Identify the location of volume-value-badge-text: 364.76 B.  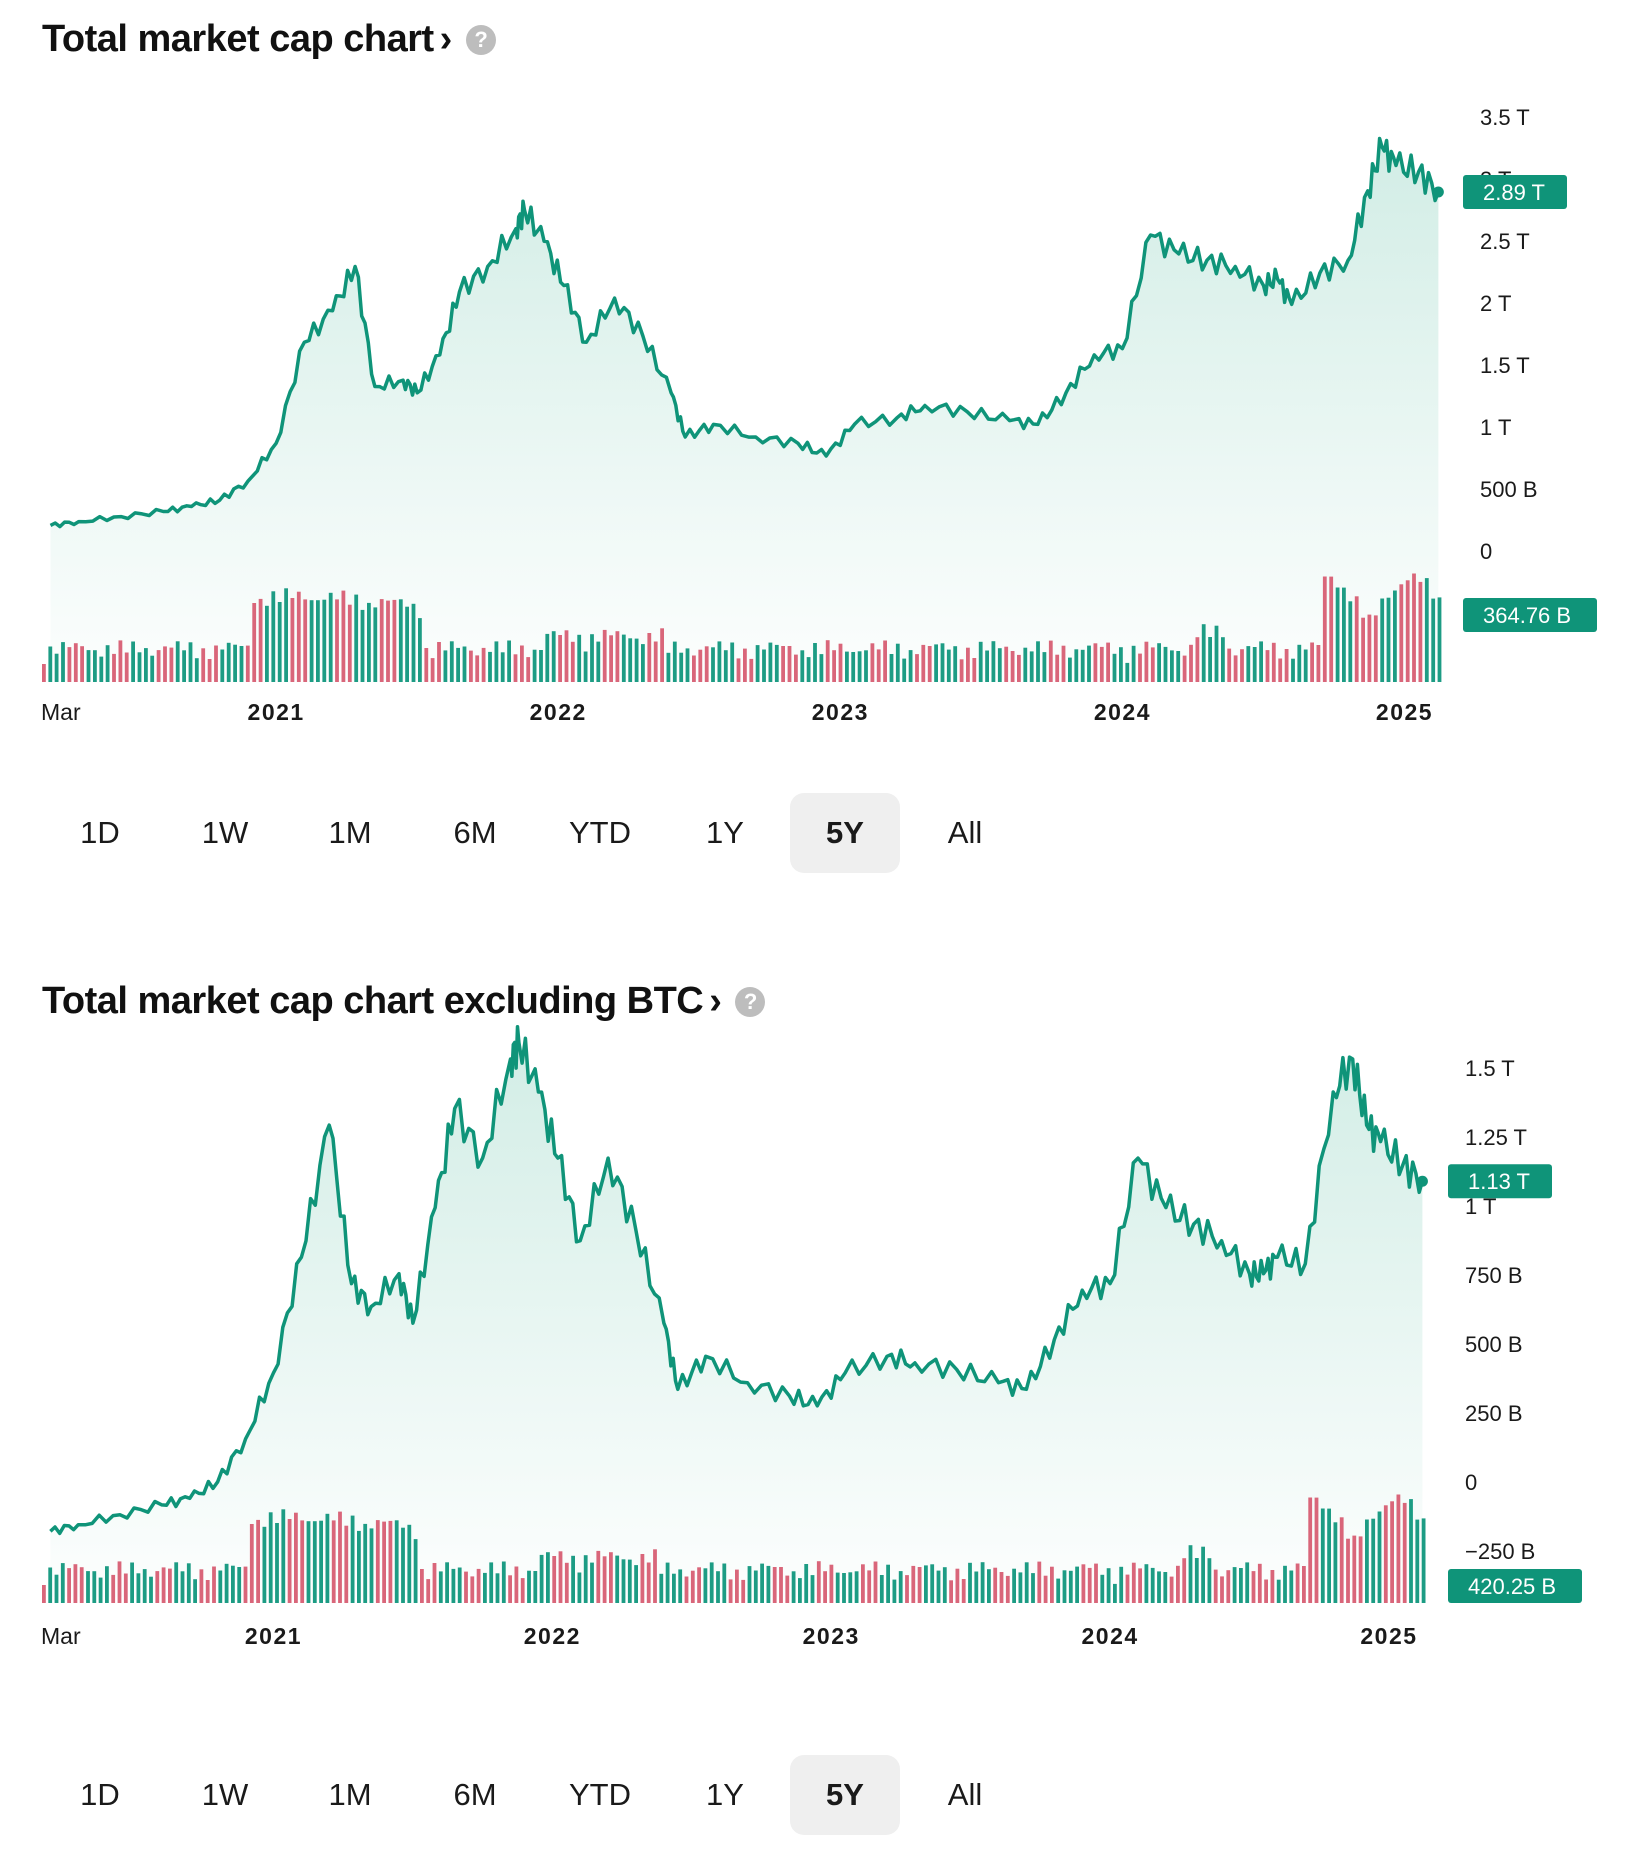
(1527, 615).